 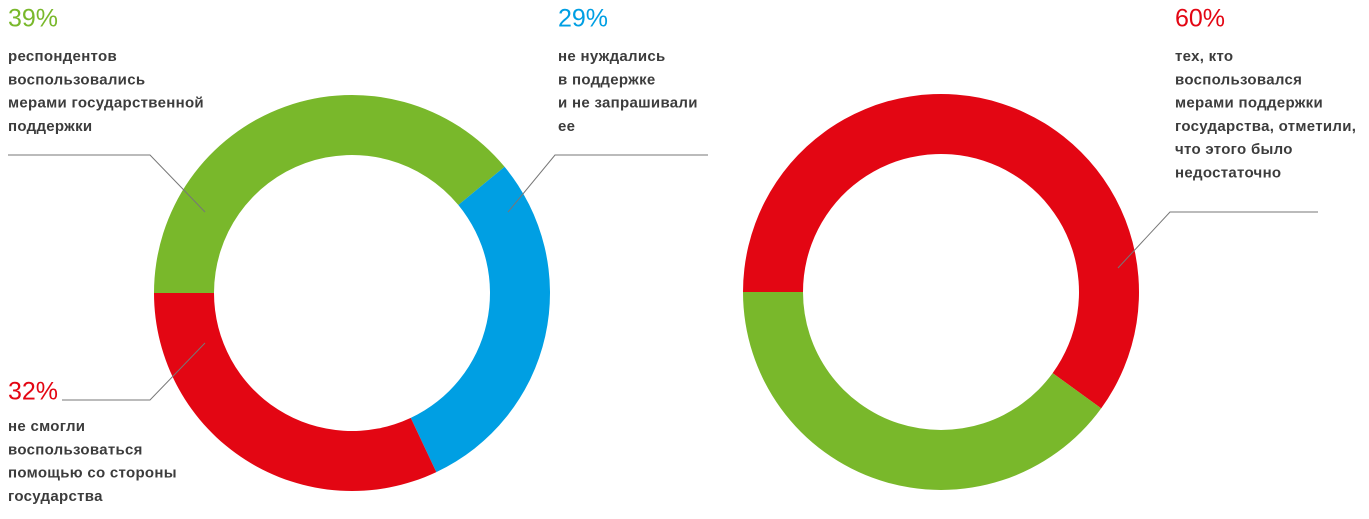 What do you see at coordinates (607, 79) in the screenshot?
I see `description-line: в поддержке` at bounding box center [607, 79].